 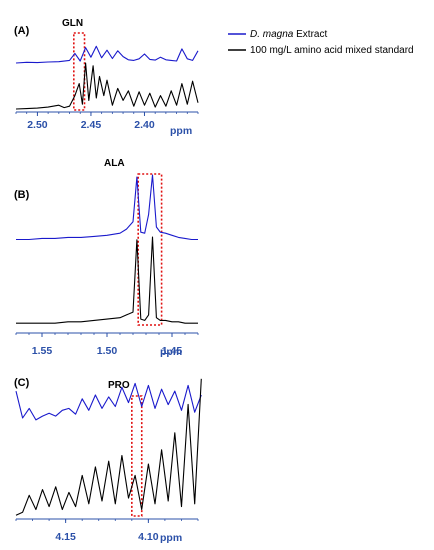 I want to click on panel-c-compound-label: PRO, so click(x=119, y=385).